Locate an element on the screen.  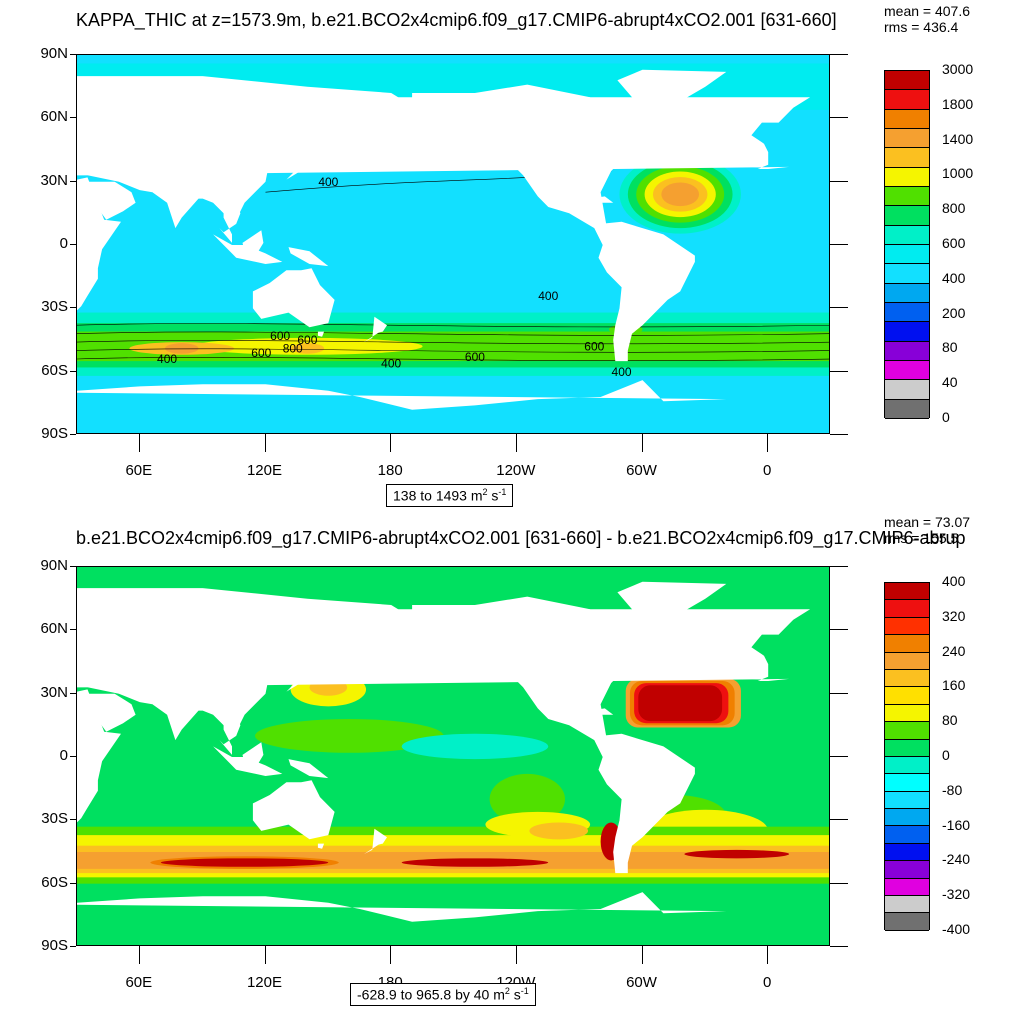
top-colorbar-label-4: 1000 is located at coordinates (958, 173).